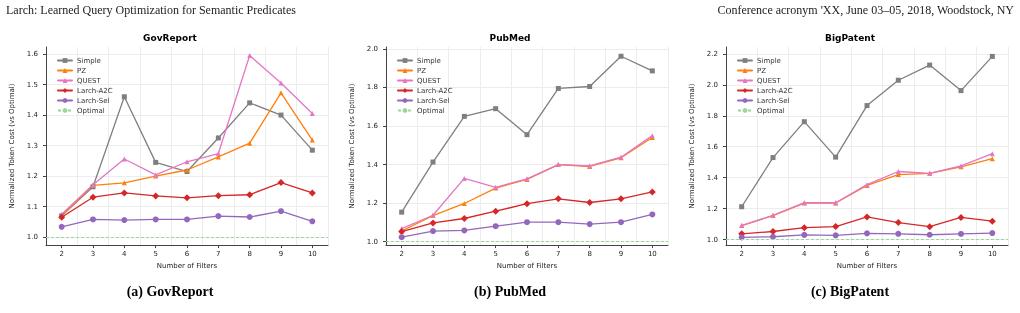  Describe the element at coordinates (170, 37) in the screenshot. I see `chart-title: GovReport` at that location.